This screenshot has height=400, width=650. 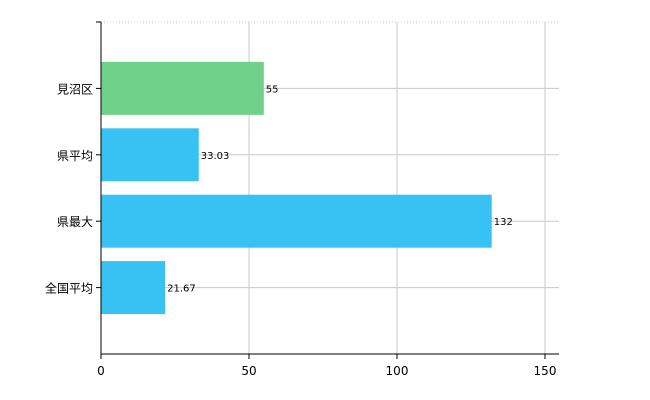 What do you see at coordinates (545, 371) in the screenshot?
I see `x-tick-label: 150` at bounding box center [545, 371].